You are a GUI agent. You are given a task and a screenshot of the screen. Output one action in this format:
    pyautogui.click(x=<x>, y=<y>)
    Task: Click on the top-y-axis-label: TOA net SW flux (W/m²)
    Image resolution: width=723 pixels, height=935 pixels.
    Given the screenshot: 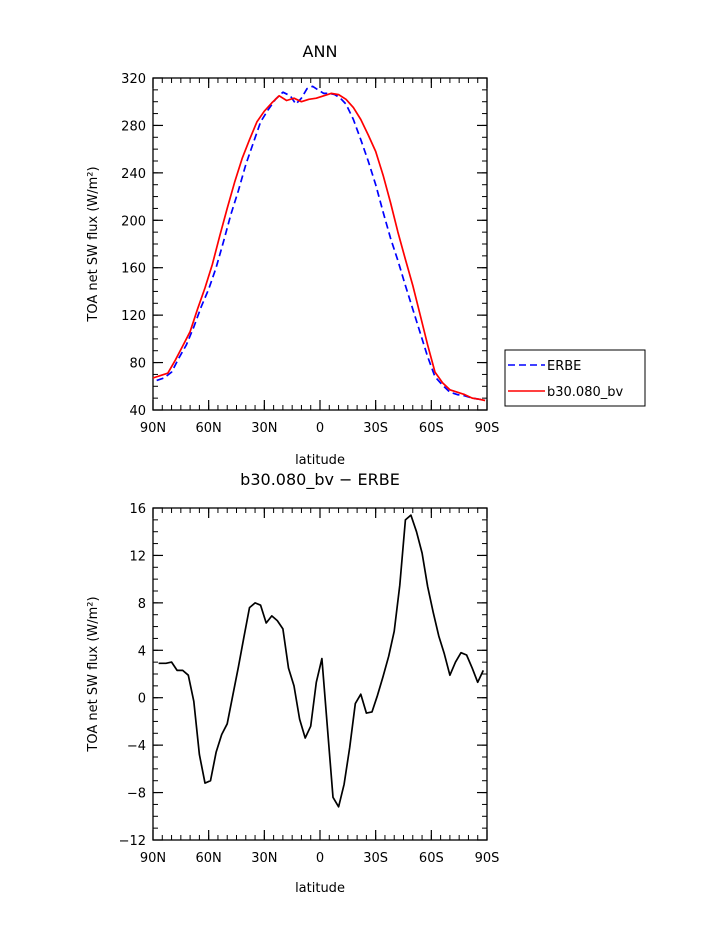 What is the action you would take?
    pyautogui.click(x=93, y=244)
    